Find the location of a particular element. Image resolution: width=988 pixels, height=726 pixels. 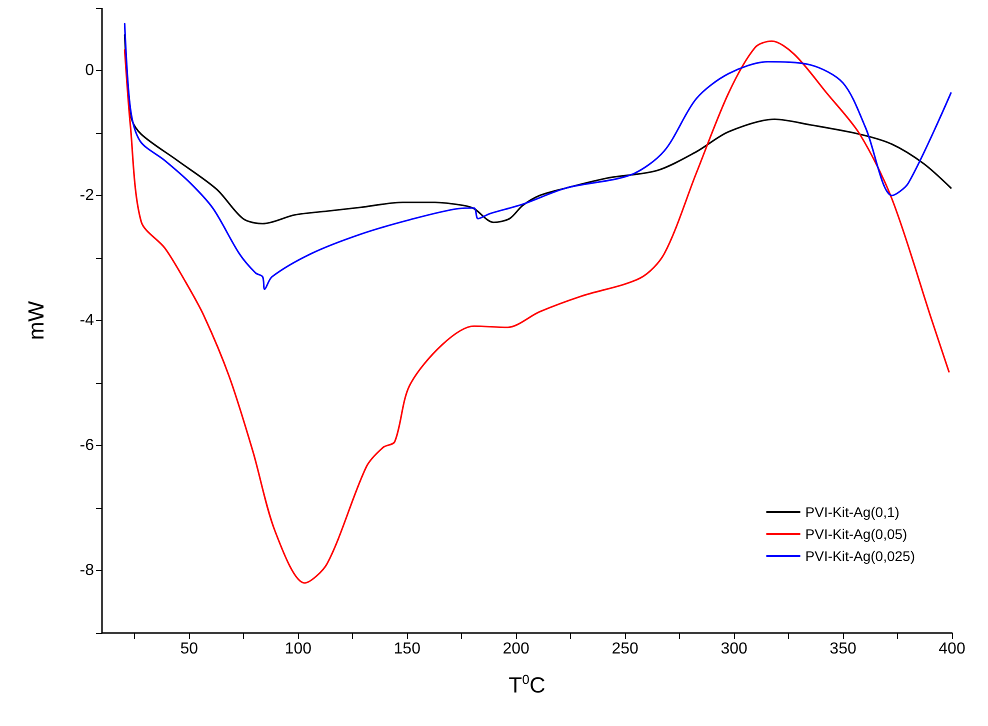

x-tick-label: 150 is located at coordinates (407, 649).